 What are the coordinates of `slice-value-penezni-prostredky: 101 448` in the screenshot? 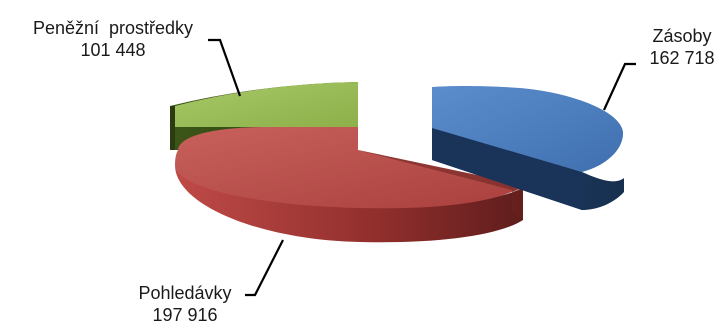 It's located at (112, 50).